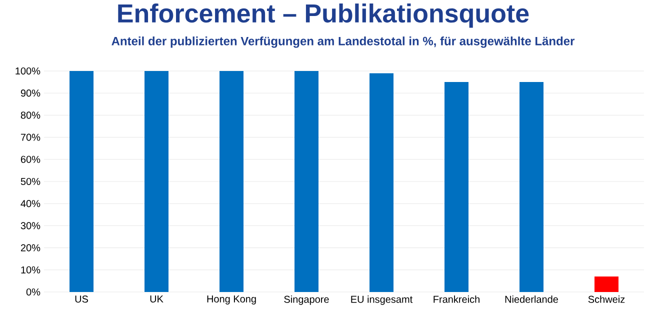 This screenshot has height=318, width=646. What do you see at coordinates (30, 182) in the screenshot?
I see `y-tick-label: 50%` at bounding box center [30, 182].